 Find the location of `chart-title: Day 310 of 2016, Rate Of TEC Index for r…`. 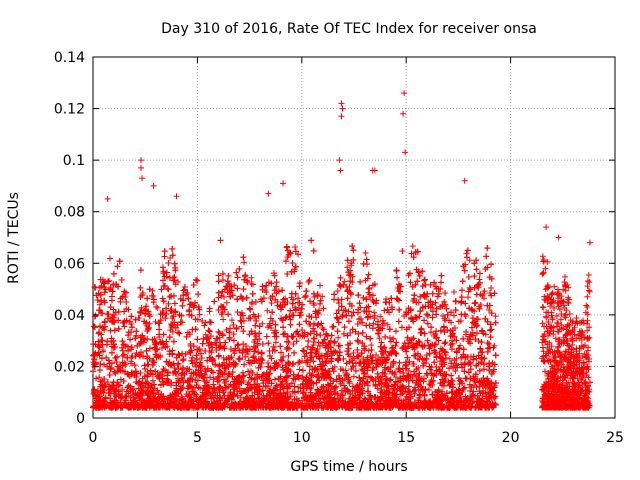

chart-title: Day 310 of 2016, Rate Of TEC Index for r… is located at coordinates (349, 29).